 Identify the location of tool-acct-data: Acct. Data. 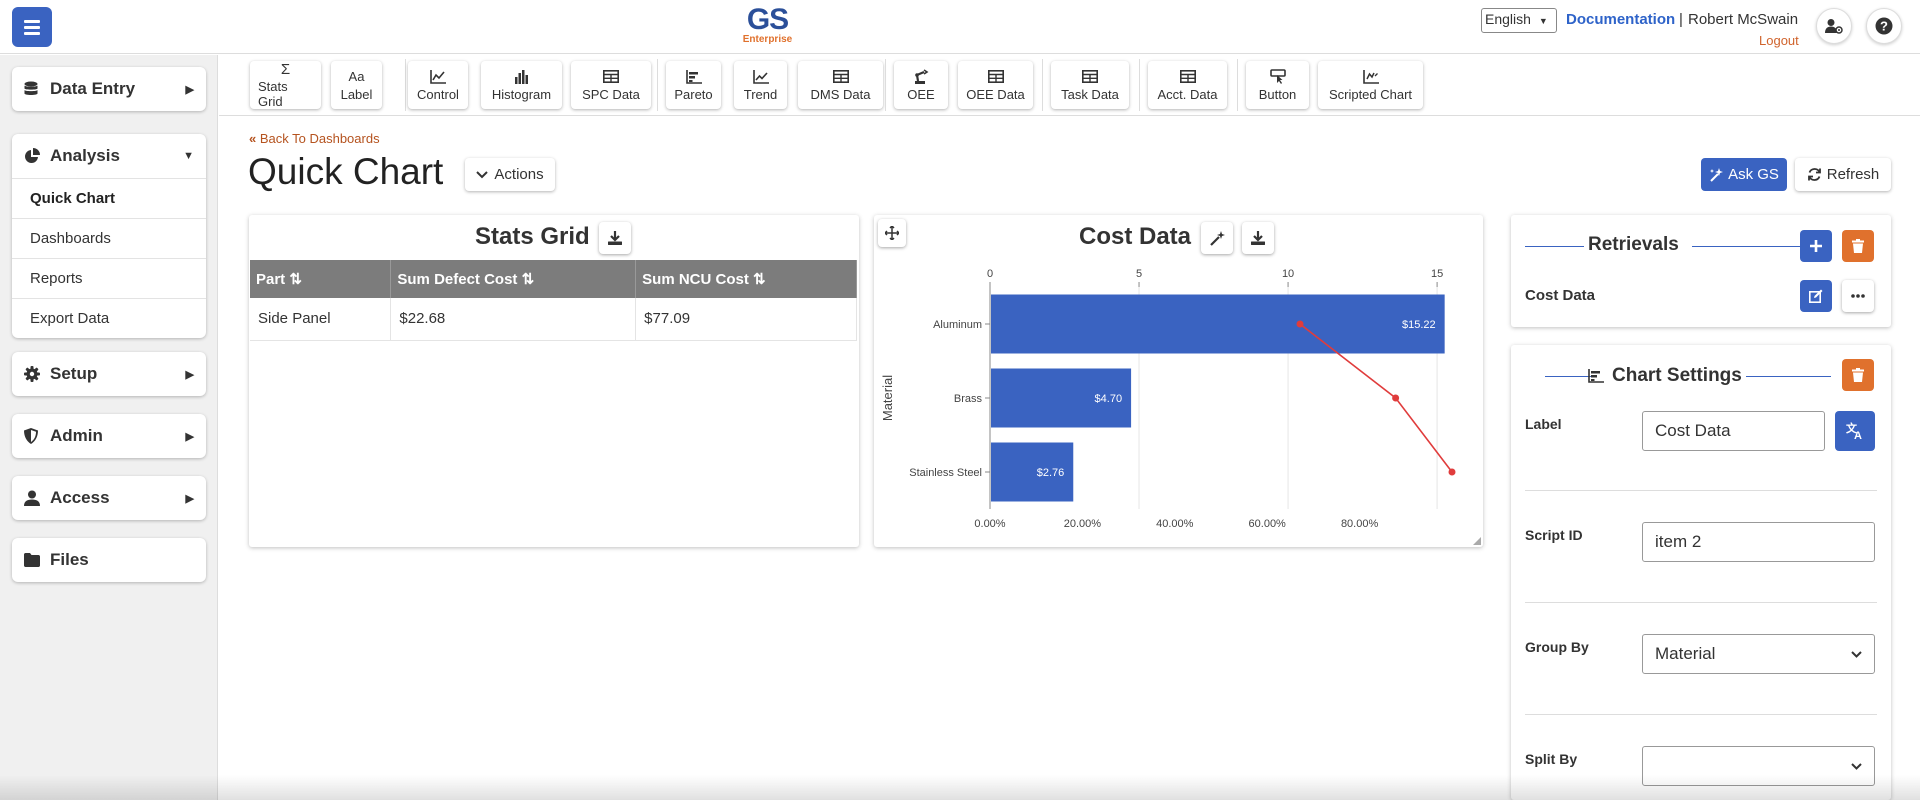
(1187, 85).